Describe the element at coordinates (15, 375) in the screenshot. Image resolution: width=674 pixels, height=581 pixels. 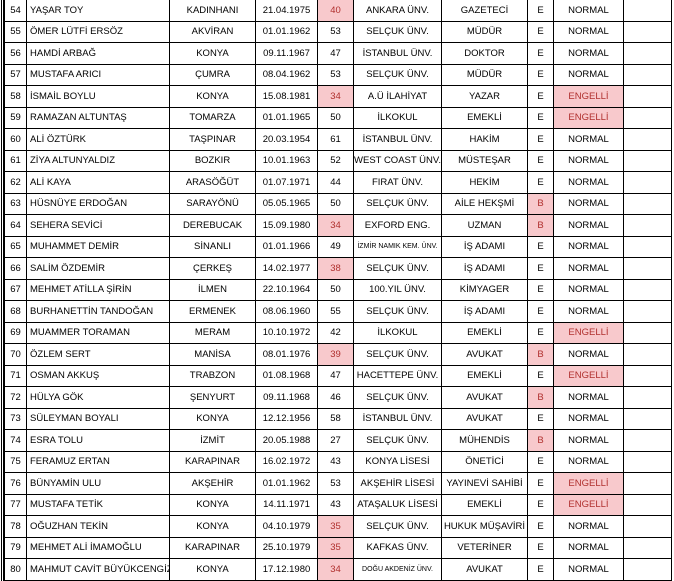
I see `row-number: 71` at that location.